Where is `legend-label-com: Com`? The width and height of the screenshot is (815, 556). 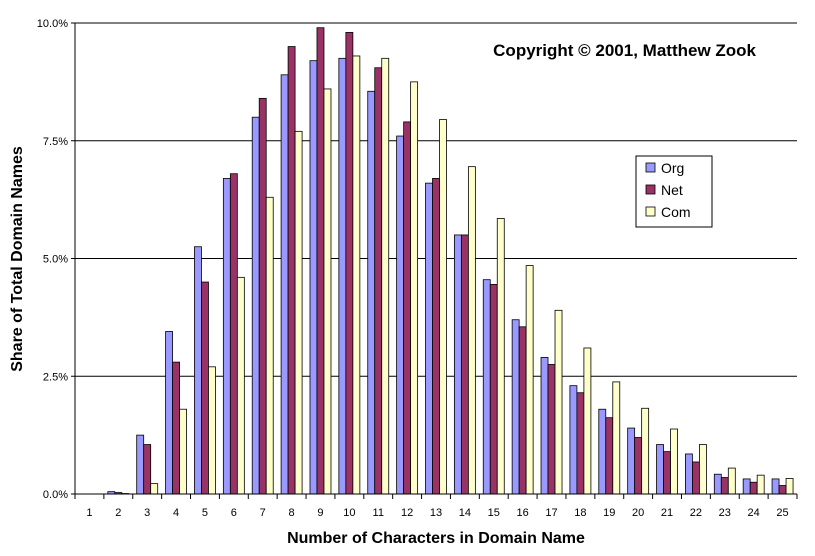 legend-label-com: Com is located at coordinates (676, 212).